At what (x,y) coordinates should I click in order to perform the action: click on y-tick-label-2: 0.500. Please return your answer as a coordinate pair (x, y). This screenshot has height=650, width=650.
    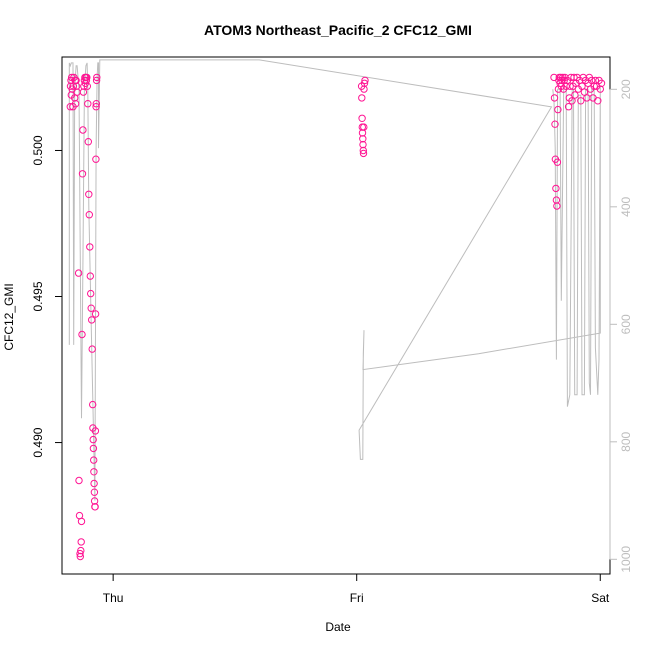
    Looking at the image, I should click on (38, 150).